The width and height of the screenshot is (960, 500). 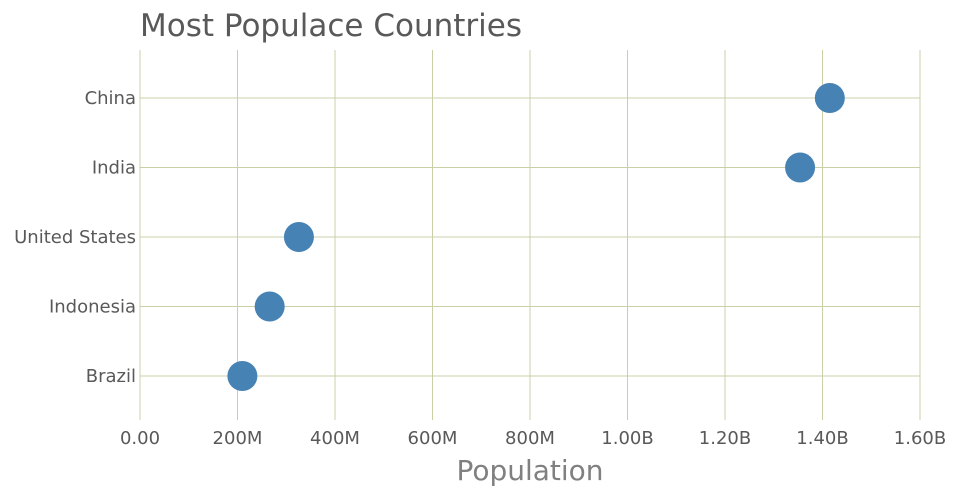 I want to click on y-tick-label: United States, so click(x=75, y=237).